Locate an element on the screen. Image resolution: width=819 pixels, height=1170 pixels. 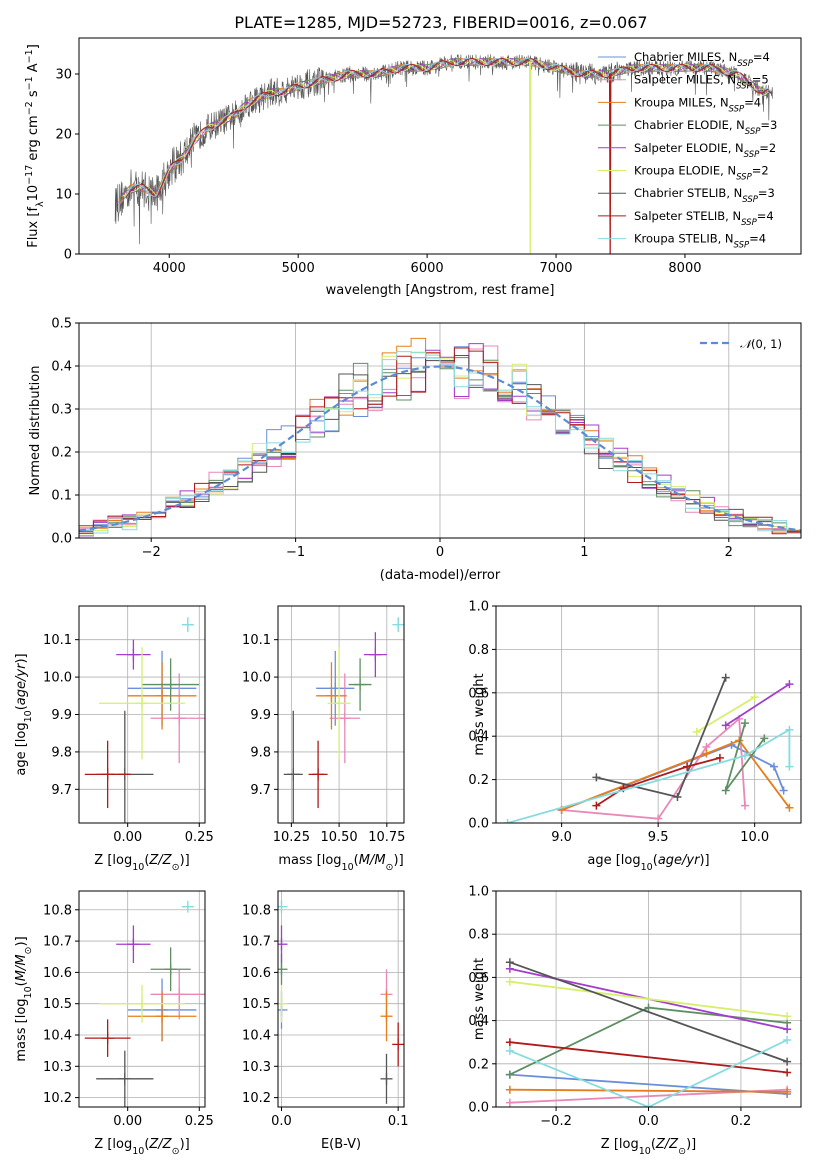
y-tick-label: 10.7 is located at coordinates (256, 942).